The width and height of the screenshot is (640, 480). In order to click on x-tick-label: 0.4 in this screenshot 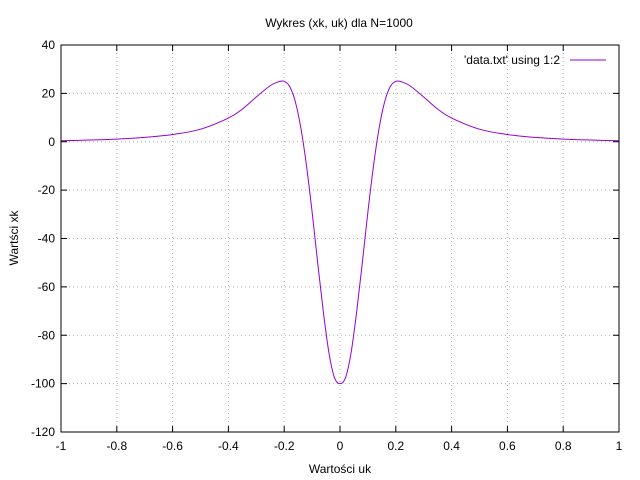, I will do `click(451, 446)`.